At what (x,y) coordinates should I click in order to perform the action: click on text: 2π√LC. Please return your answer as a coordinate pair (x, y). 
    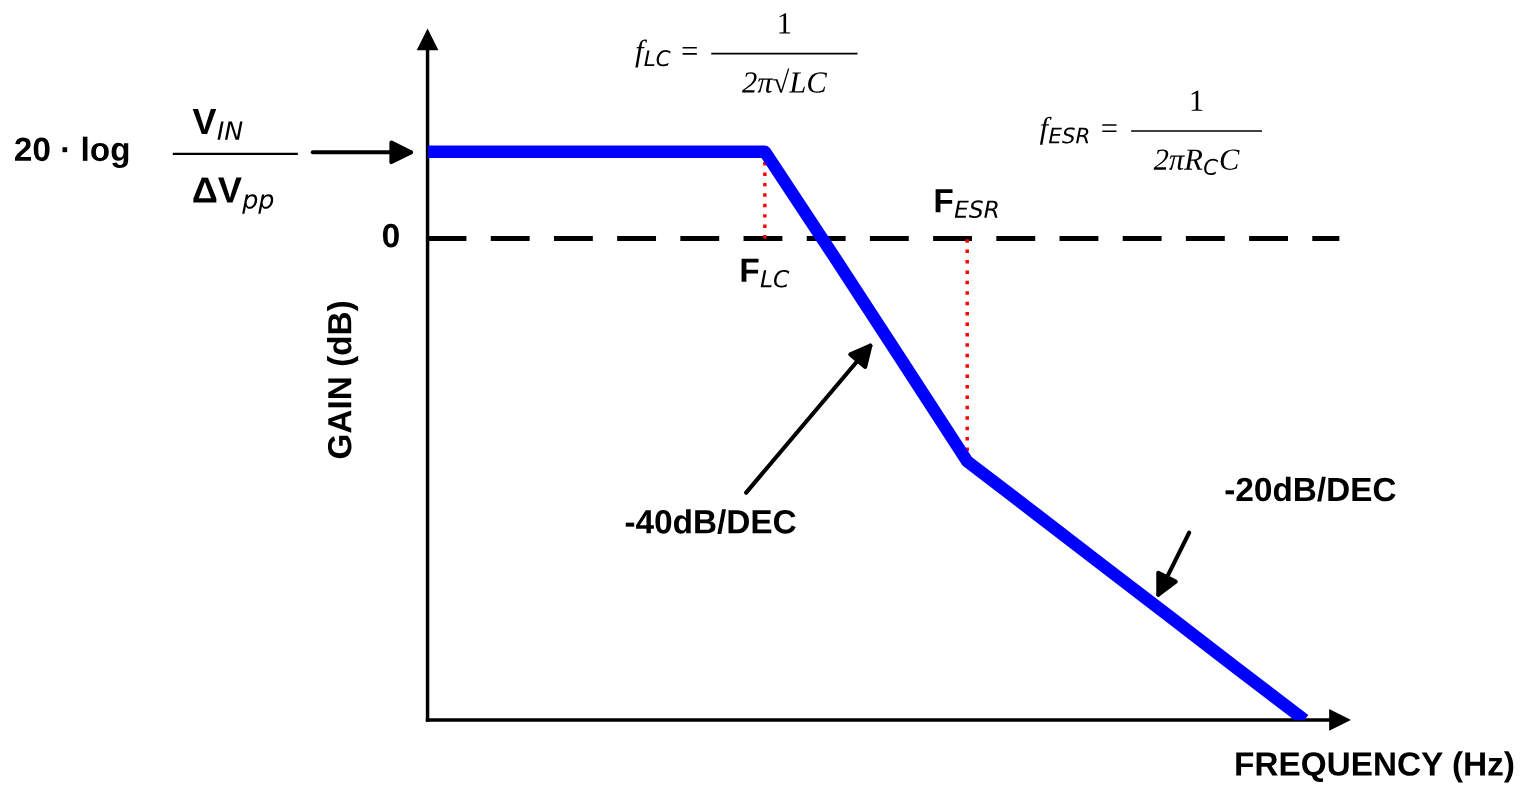
    Looking at the image, I should click on (785, 80).